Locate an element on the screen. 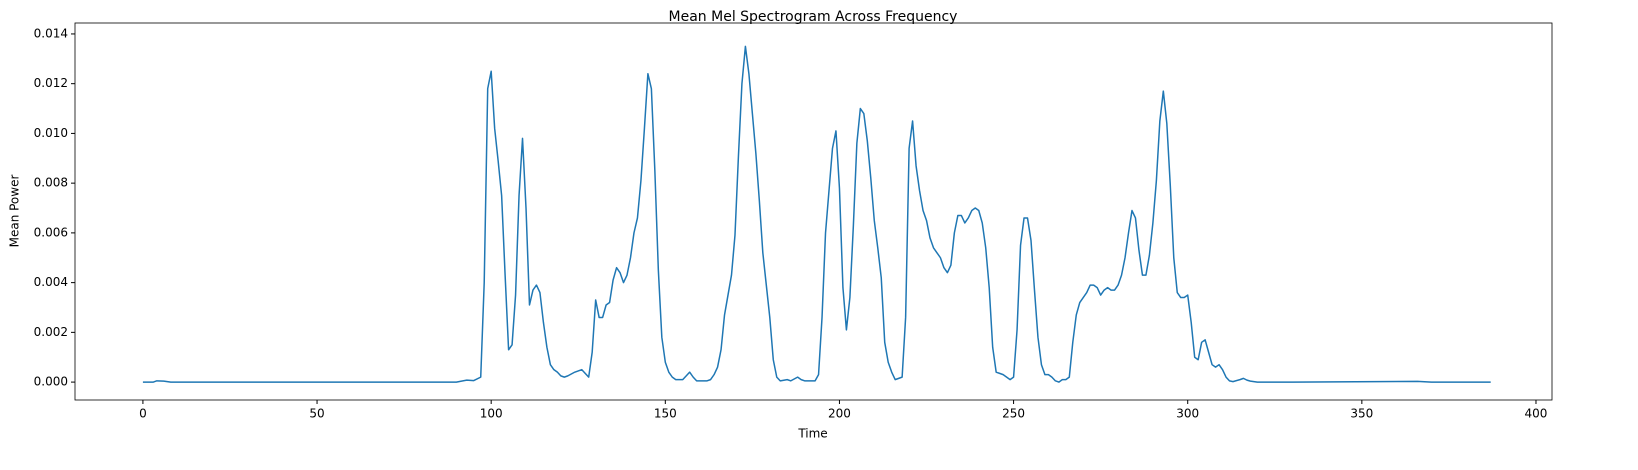 The width and height of the screenshot is (1638, 470). y-tick-label: 0.010 is located at coordinates (51, 133).